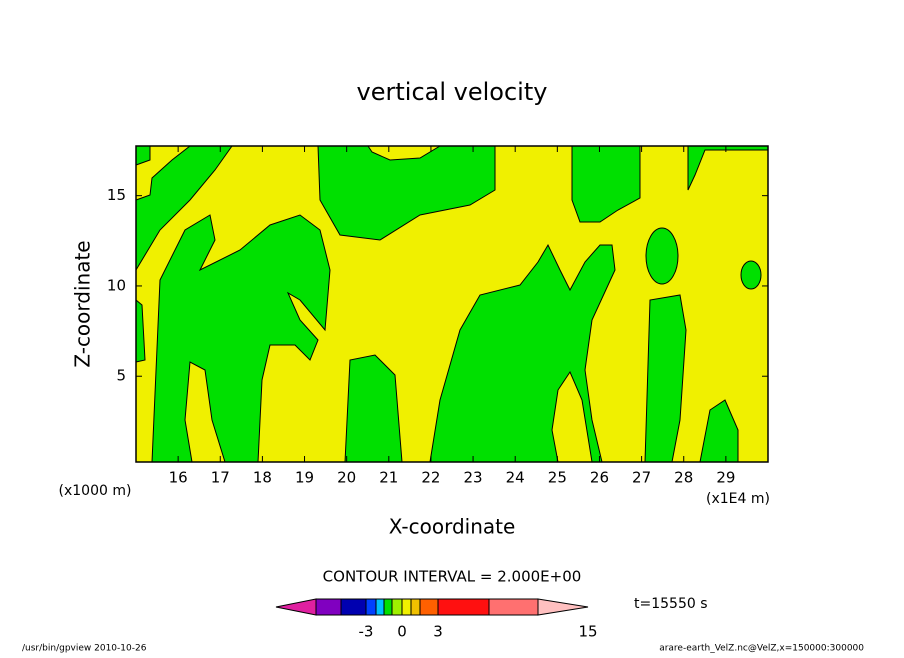  Describe the element at coordinates (761, 649) in the screenshot. I see `footer-right: arare-earth_VelZ.nc@VelZ,x=150000:300000` at that location.